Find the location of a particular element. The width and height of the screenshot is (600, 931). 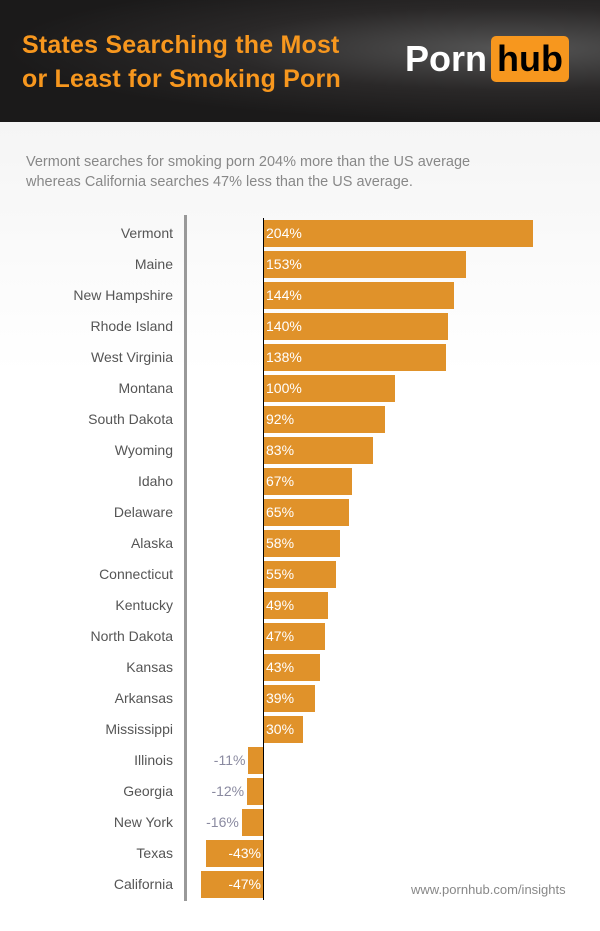

value-label: 92% is located at coordinates (280, 419).